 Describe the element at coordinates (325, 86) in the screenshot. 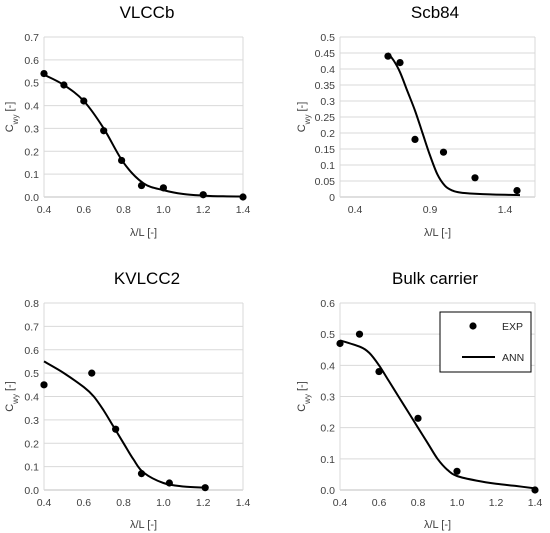

I see `y-tick-label: 0.35` at that location.